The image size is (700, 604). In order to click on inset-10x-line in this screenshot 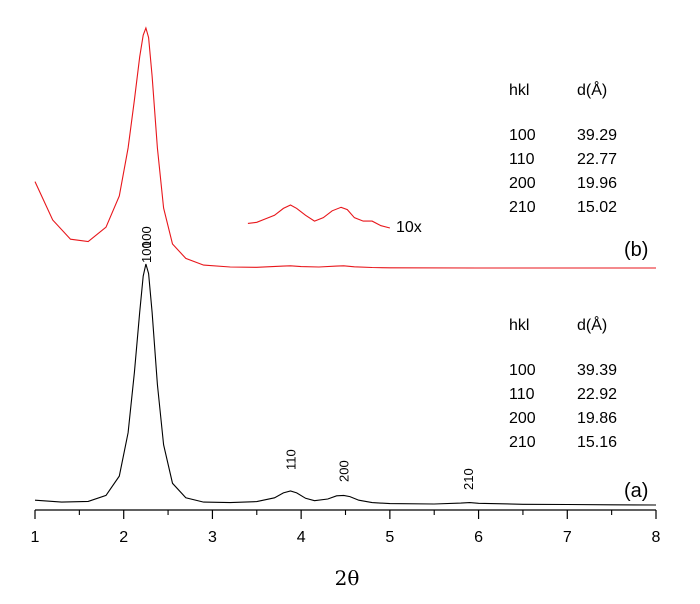, I will do `click(319, 216)`.